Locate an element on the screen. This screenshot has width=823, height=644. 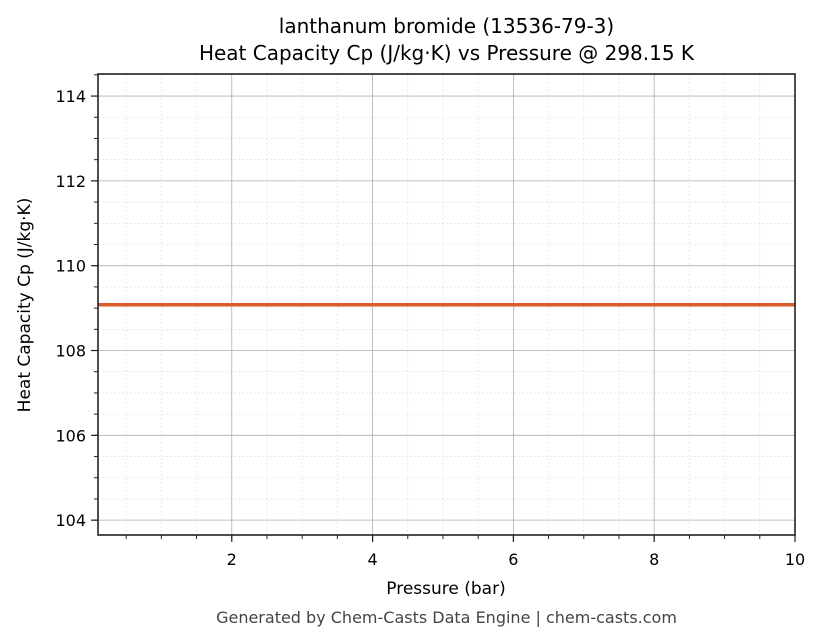
svg-text: 114 is located at coordinates (70, 96).